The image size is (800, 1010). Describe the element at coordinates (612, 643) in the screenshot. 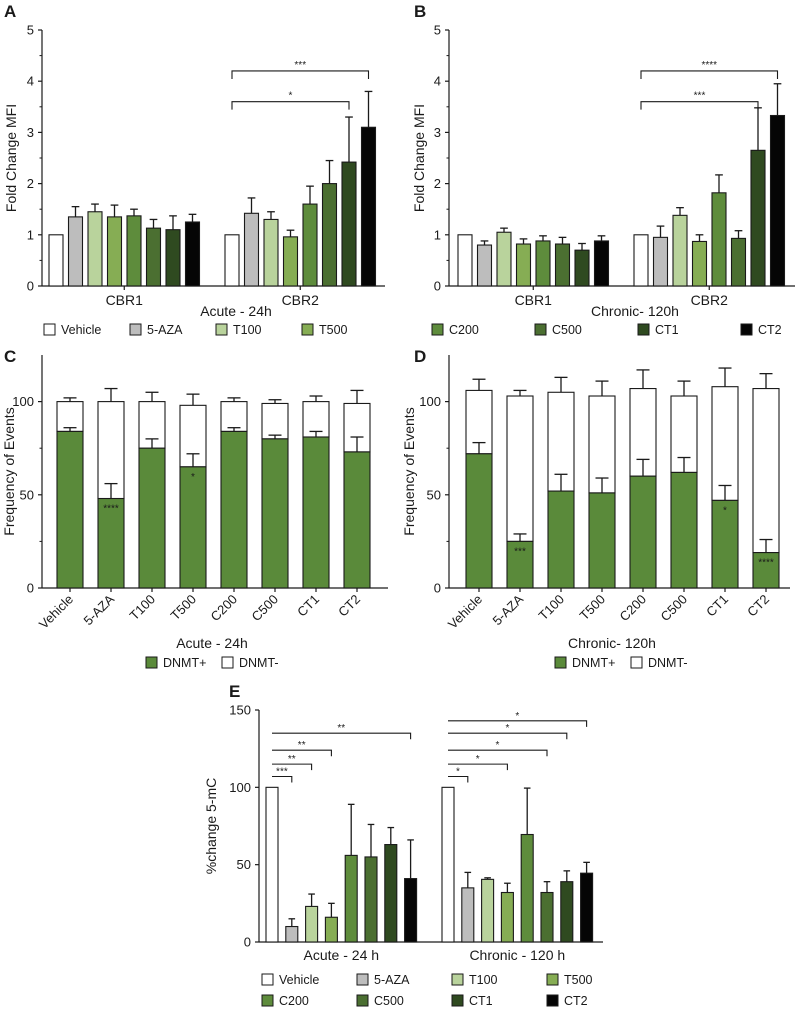

I see `x-axis-title: Chronic- 120h` at that location.